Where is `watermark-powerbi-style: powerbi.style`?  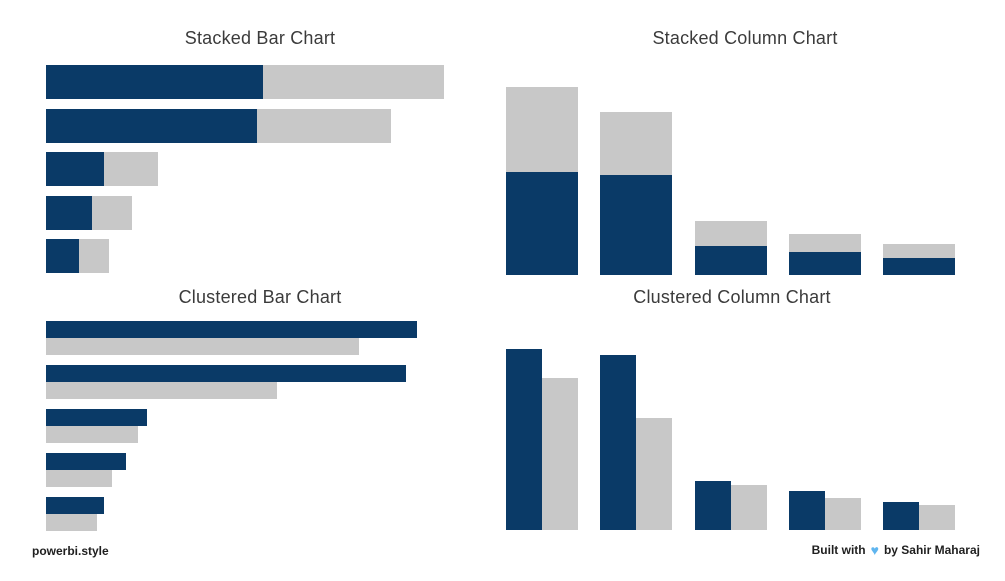
watermark-powerbi-style: powerbi.style is located at coordinates (70, 551).